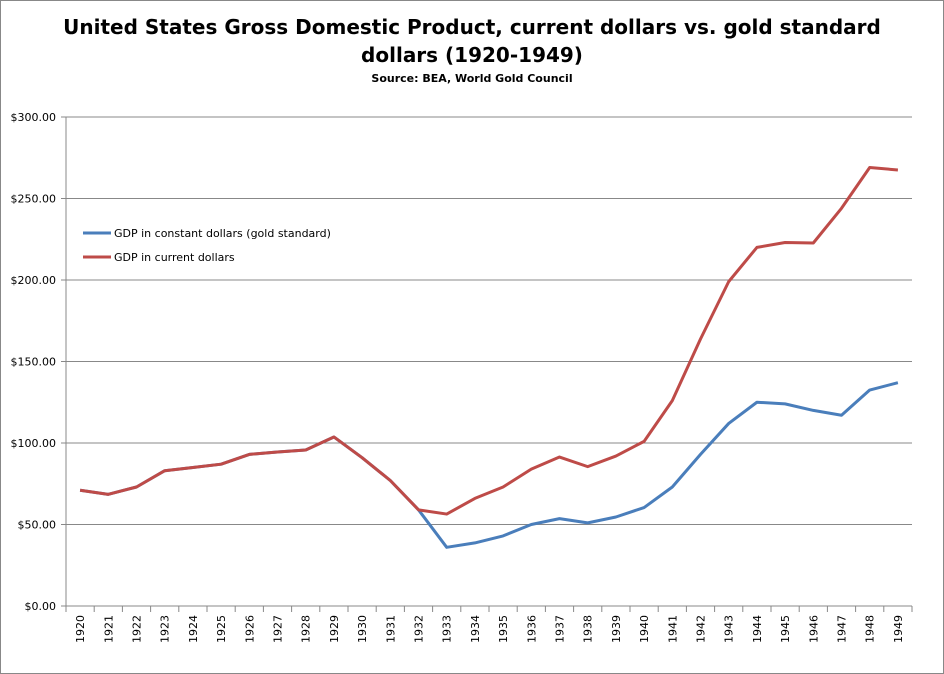 The image size is (944, 674). Describe the element at coordinates (475, 629) in the screenshot. I see `x-tick-label: 1934` at that location.